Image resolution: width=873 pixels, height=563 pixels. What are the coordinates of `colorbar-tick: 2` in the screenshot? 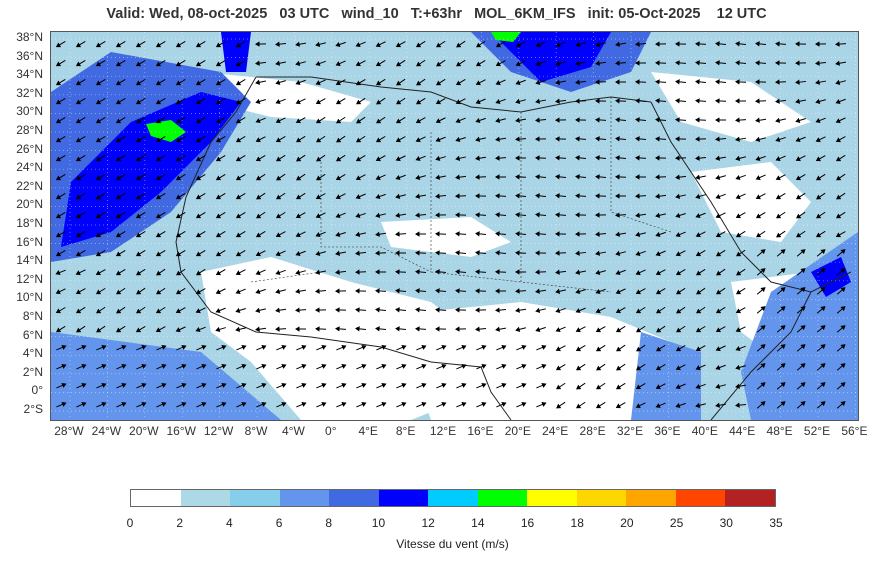 It's located at (180, 523).